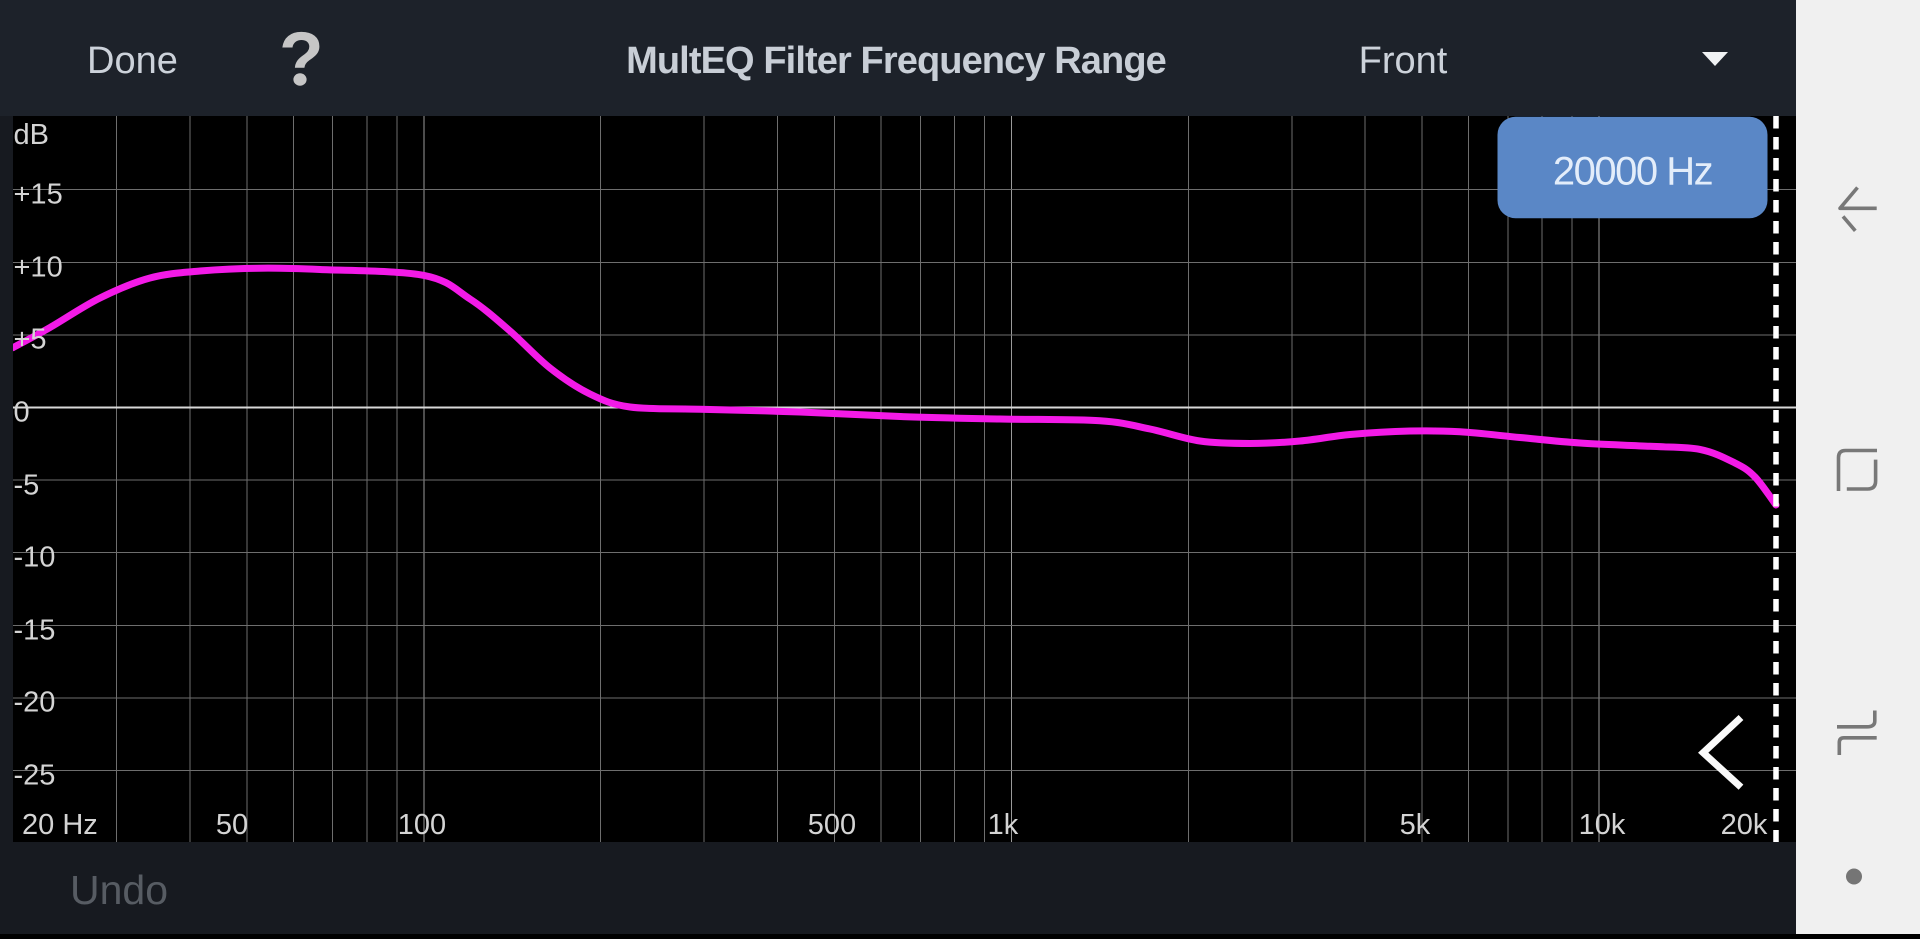 The image size is (1920, 939). Describe the element at coordinates (422, 825) in the screenshot. I see `svg-text: 100` at that location.